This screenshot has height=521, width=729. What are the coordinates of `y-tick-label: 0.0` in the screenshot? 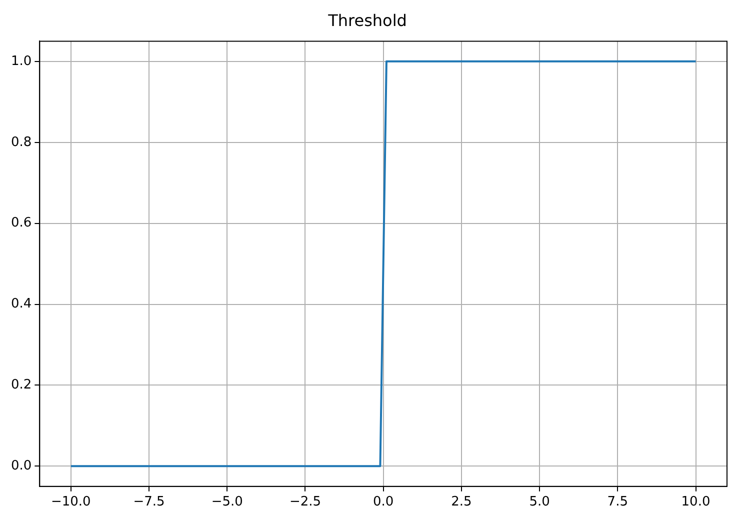 It's located at (21, 466).